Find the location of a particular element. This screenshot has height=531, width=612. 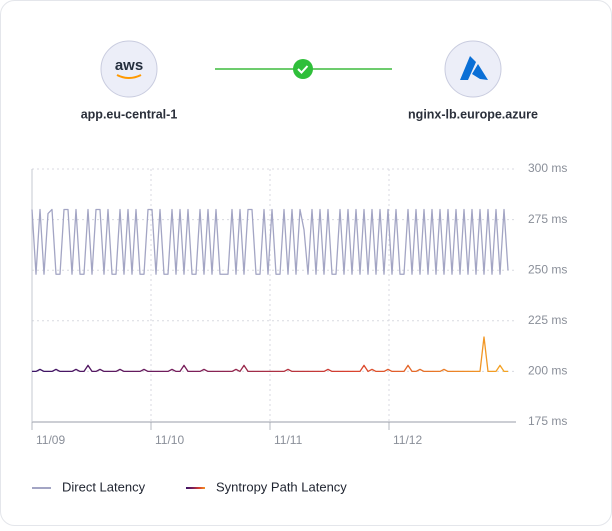

azure-logo is located at coordinates (474, 68).